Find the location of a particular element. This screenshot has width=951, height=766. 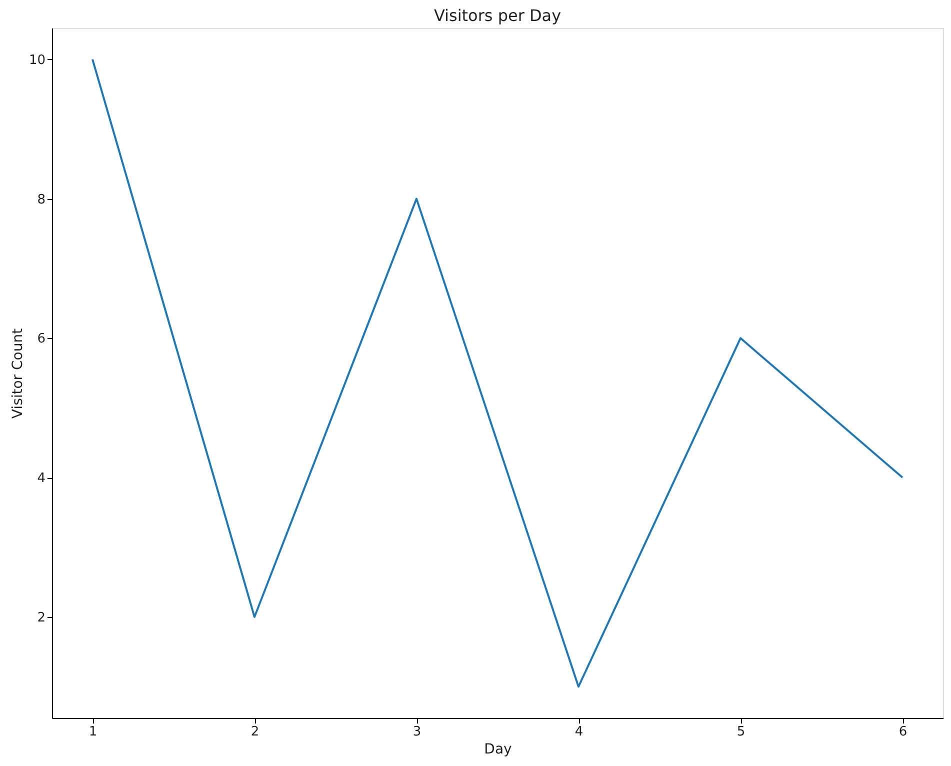

x-axis-title: Day is located at coordinates (498, 750).